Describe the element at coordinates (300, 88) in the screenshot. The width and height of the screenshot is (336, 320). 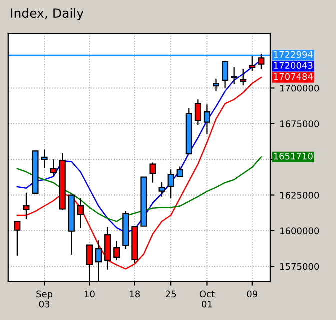
I see `y-tick-label: 1700000` at that location.